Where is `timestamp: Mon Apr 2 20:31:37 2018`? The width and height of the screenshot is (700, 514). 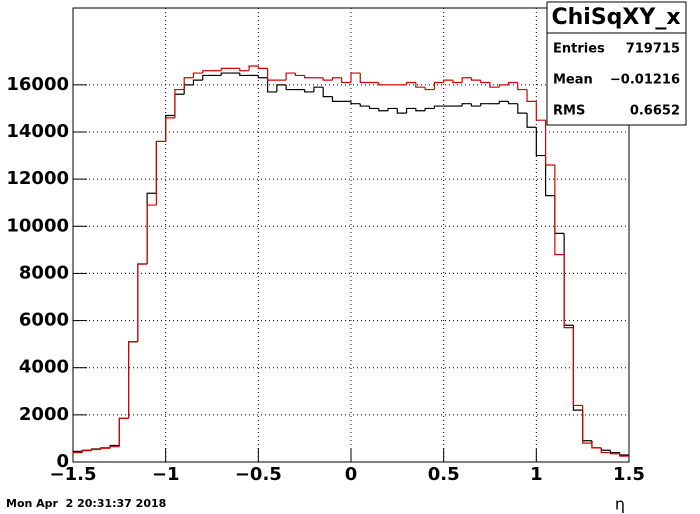
timestamp: Mon Apr 2 20:31:37 2018 is located at coordinates (86, 503).